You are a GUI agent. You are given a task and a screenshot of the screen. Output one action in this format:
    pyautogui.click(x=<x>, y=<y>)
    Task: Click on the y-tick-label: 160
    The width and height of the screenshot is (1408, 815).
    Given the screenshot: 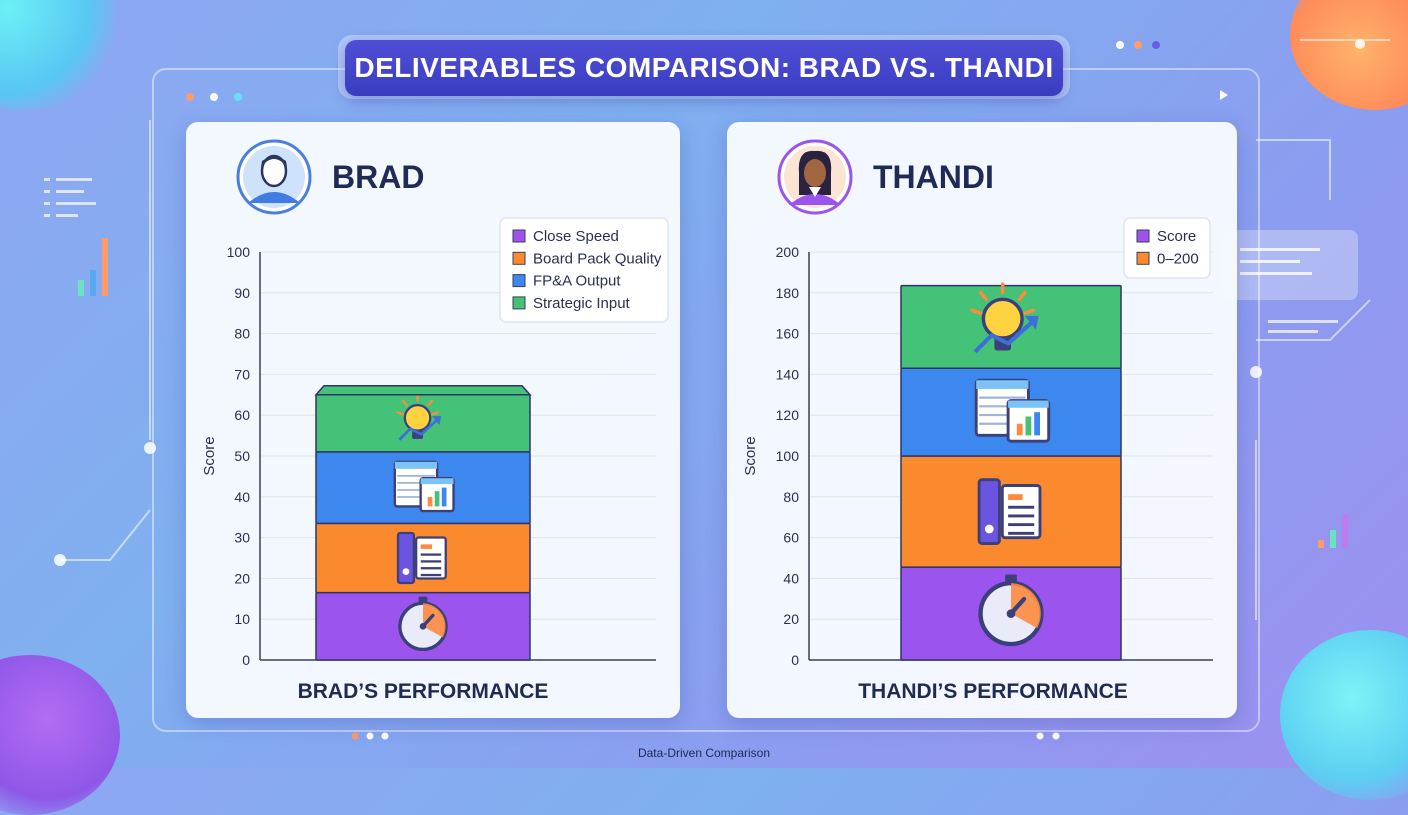 What is the action you would take?
    pyautogui.click(x=788, y=334)
    